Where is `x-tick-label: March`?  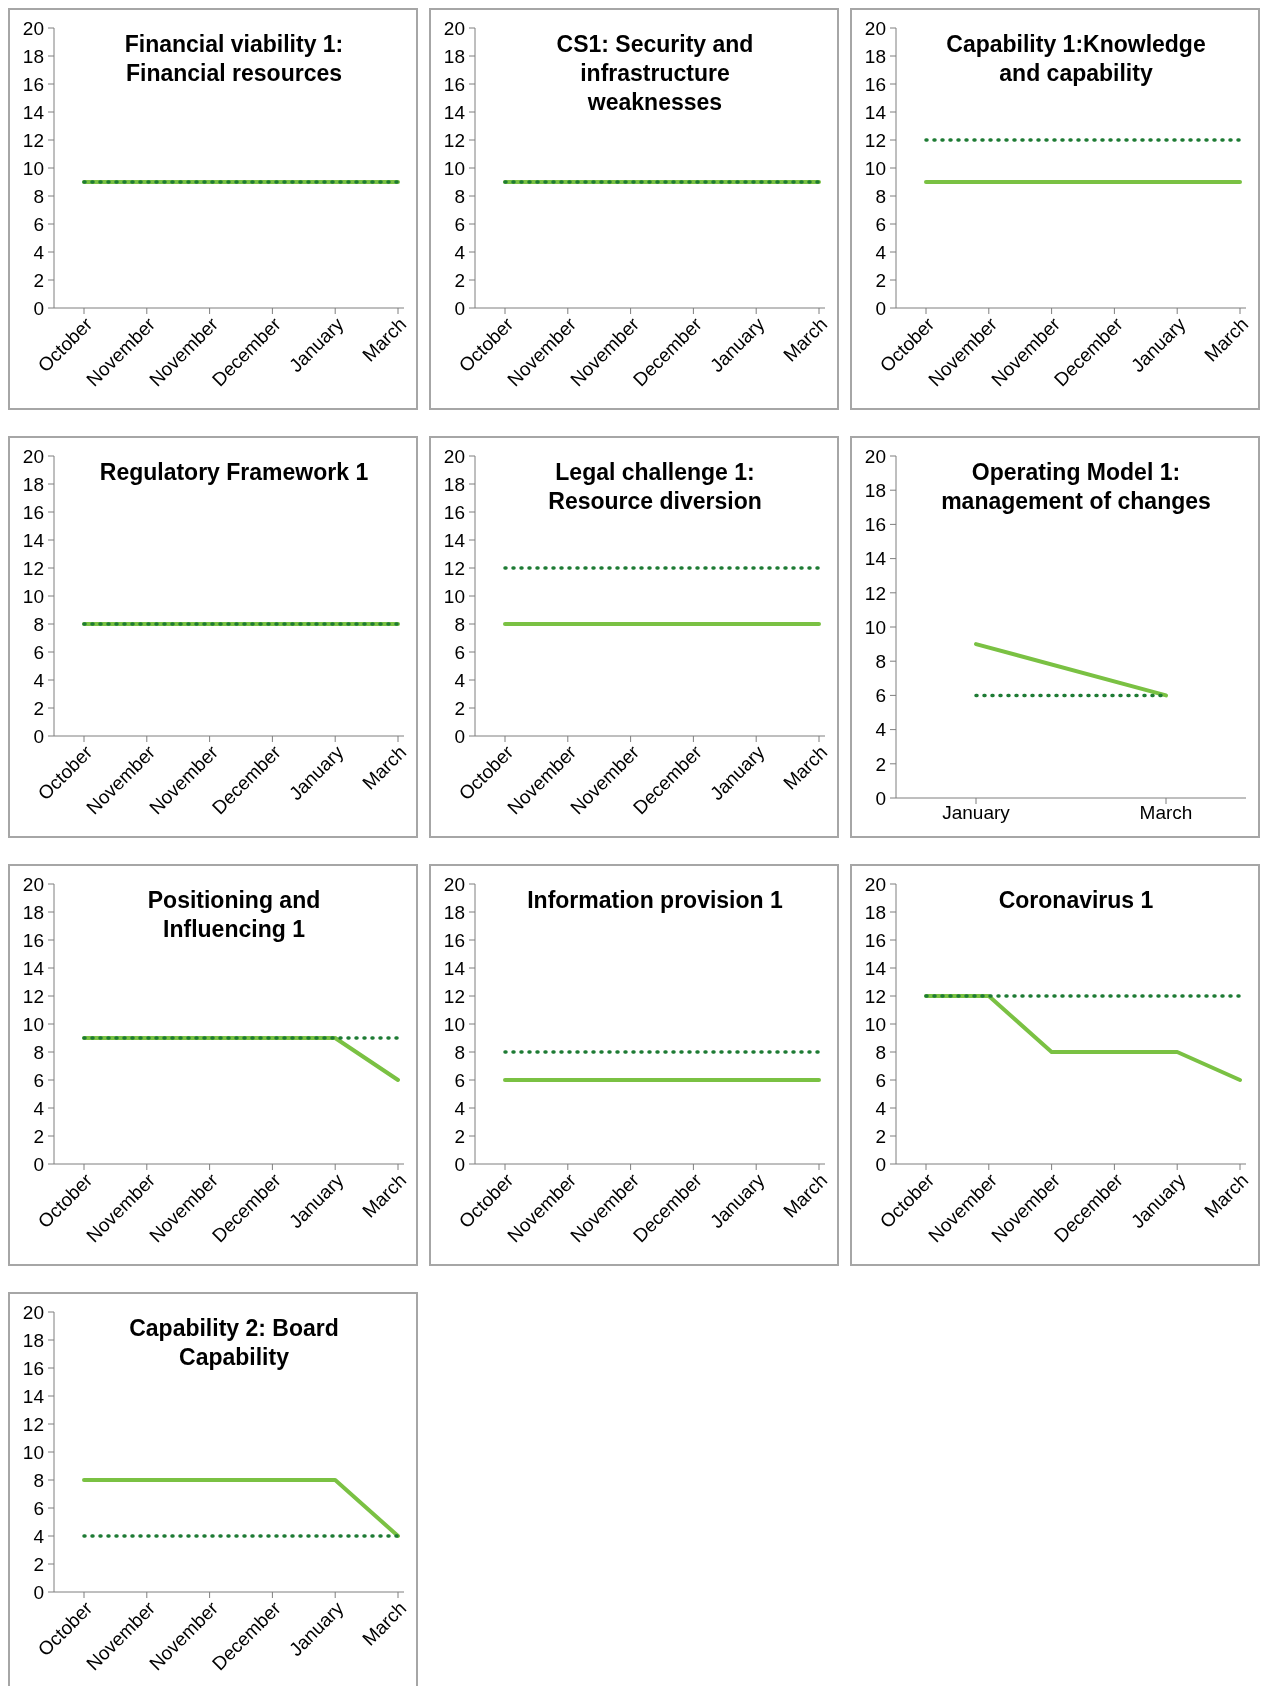 x-tick-label: March is located at coordinates (1166, 813).